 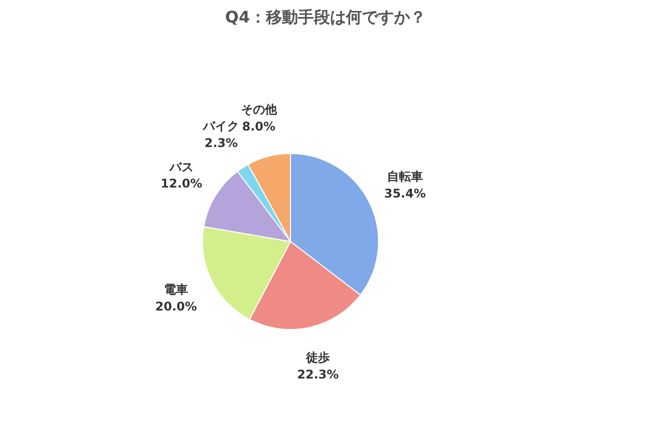 I want to click on slice-label: 電車, so click(x=176, y=289).